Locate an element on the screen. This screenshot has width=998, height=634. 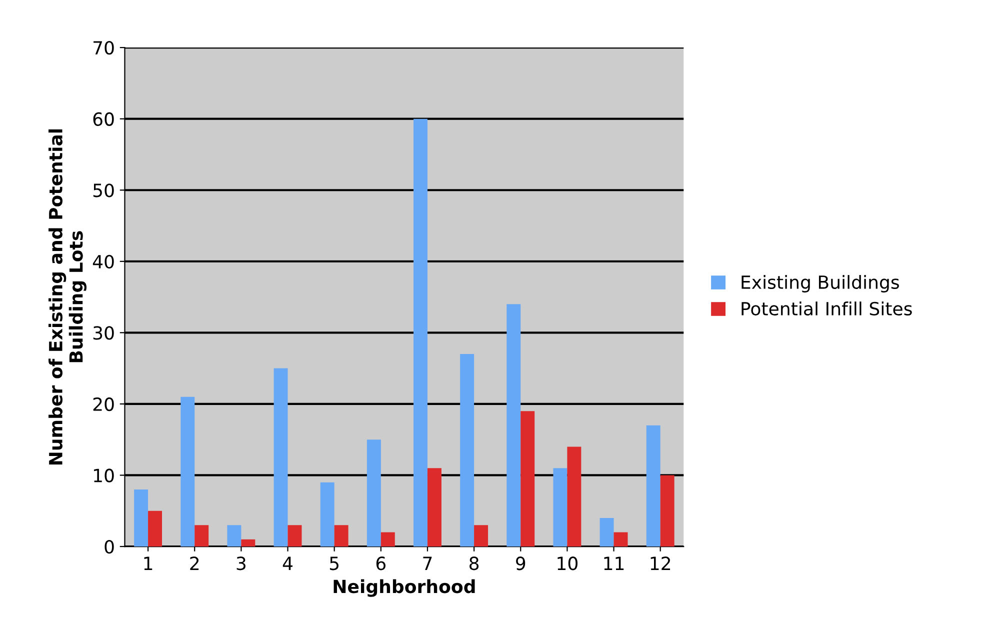
x-axis-title: Neighborhood is located at coordinates (404, 588).